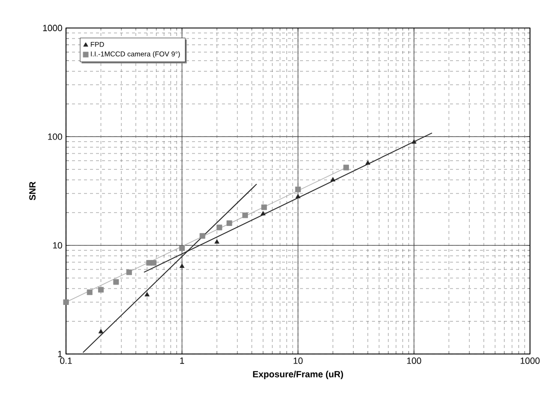 Image resolution: width=541 pixels, height=417 pixels. What do you see at coordinates (66, 361) in the screenshot?
I see `x-tick-label: 0.1` at bounding box center [66, 361].